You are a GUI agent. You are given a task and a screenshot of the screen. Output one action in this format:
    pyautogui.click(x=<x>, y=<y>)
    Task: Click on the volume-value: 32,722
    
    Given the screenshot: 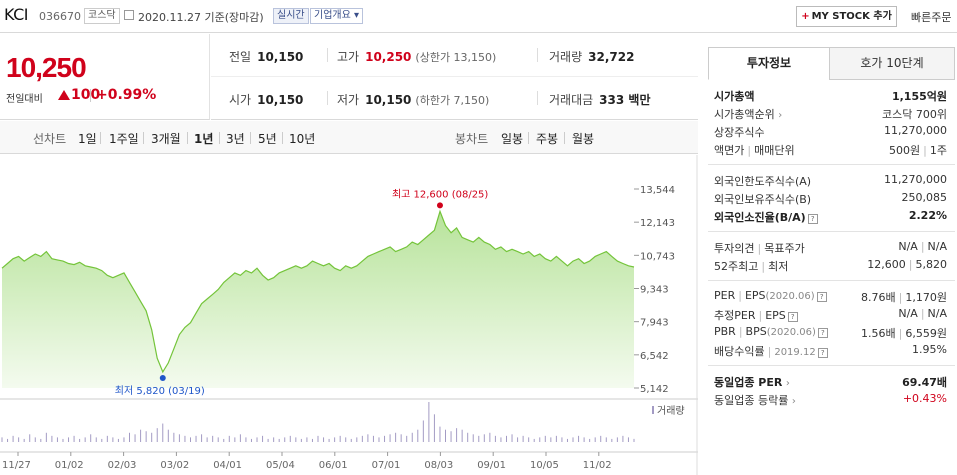 What is the action you would take?
    pyautogui.click(x=611, y=57)
    